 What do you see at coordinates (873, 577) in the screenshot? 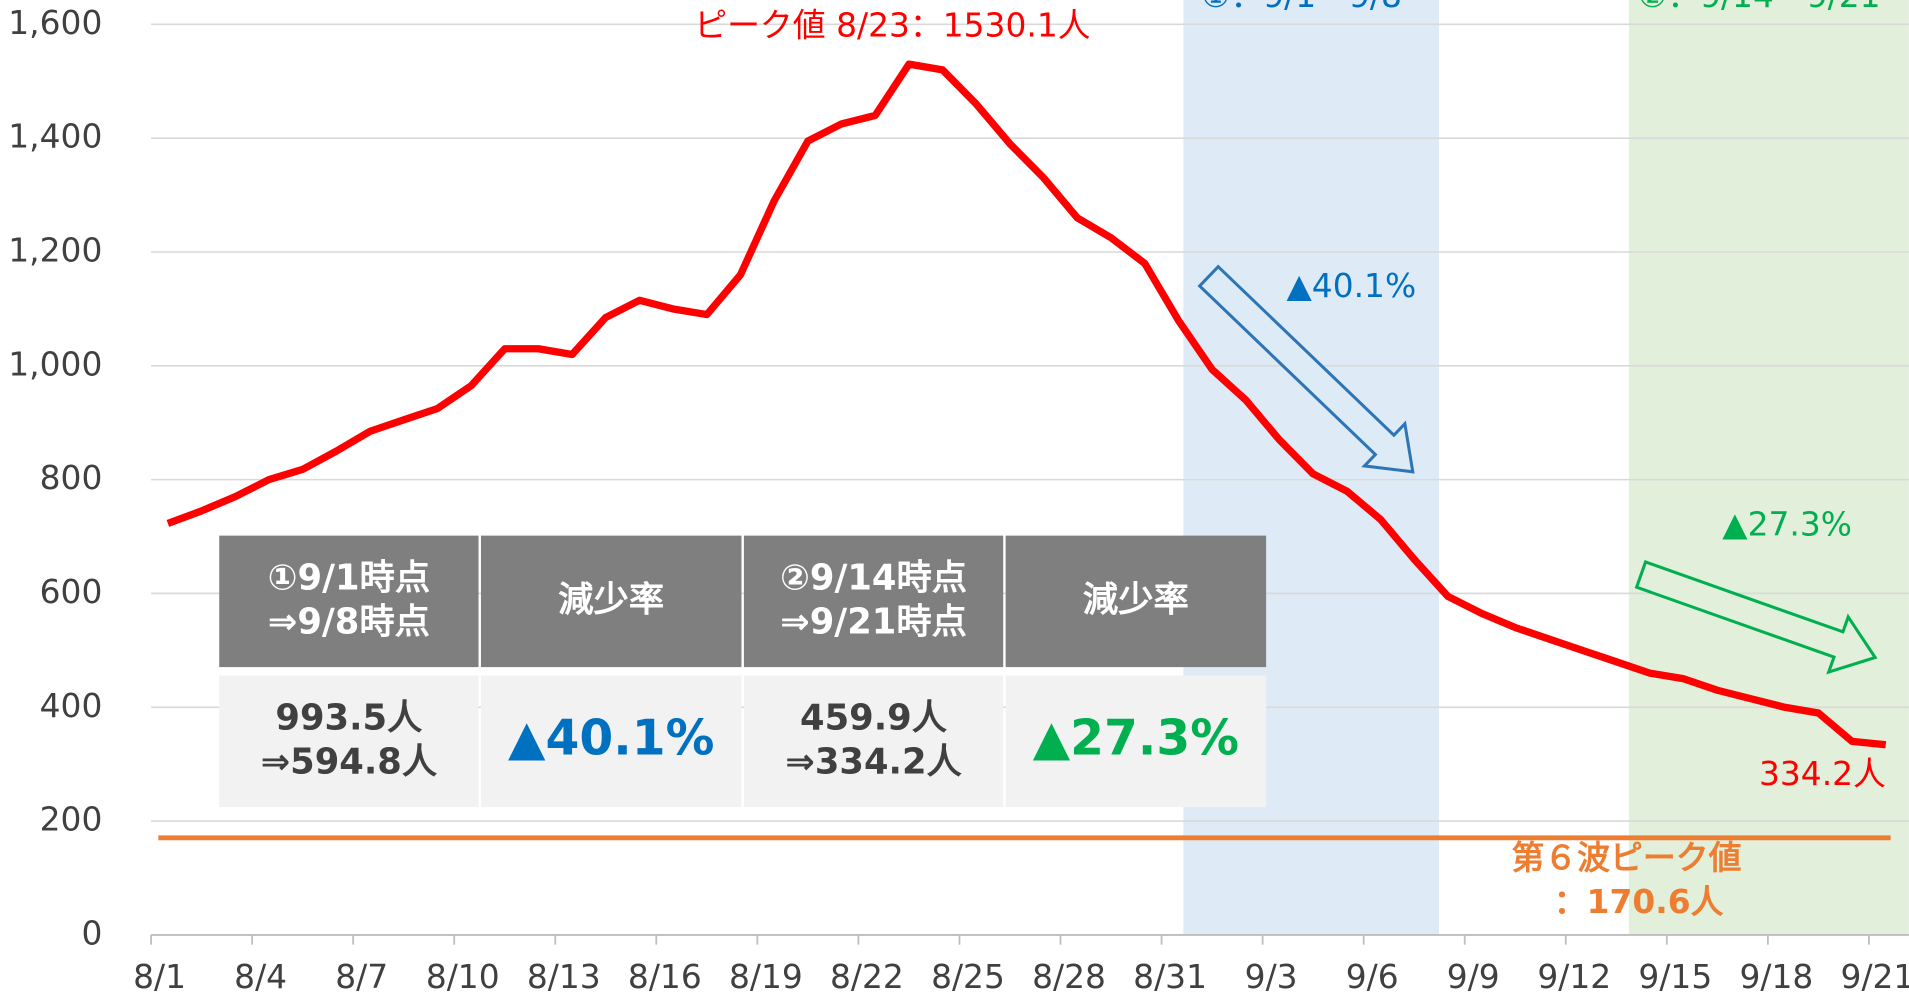
I see `table-text: ②9/14時点` at bounding box center [873, 577].